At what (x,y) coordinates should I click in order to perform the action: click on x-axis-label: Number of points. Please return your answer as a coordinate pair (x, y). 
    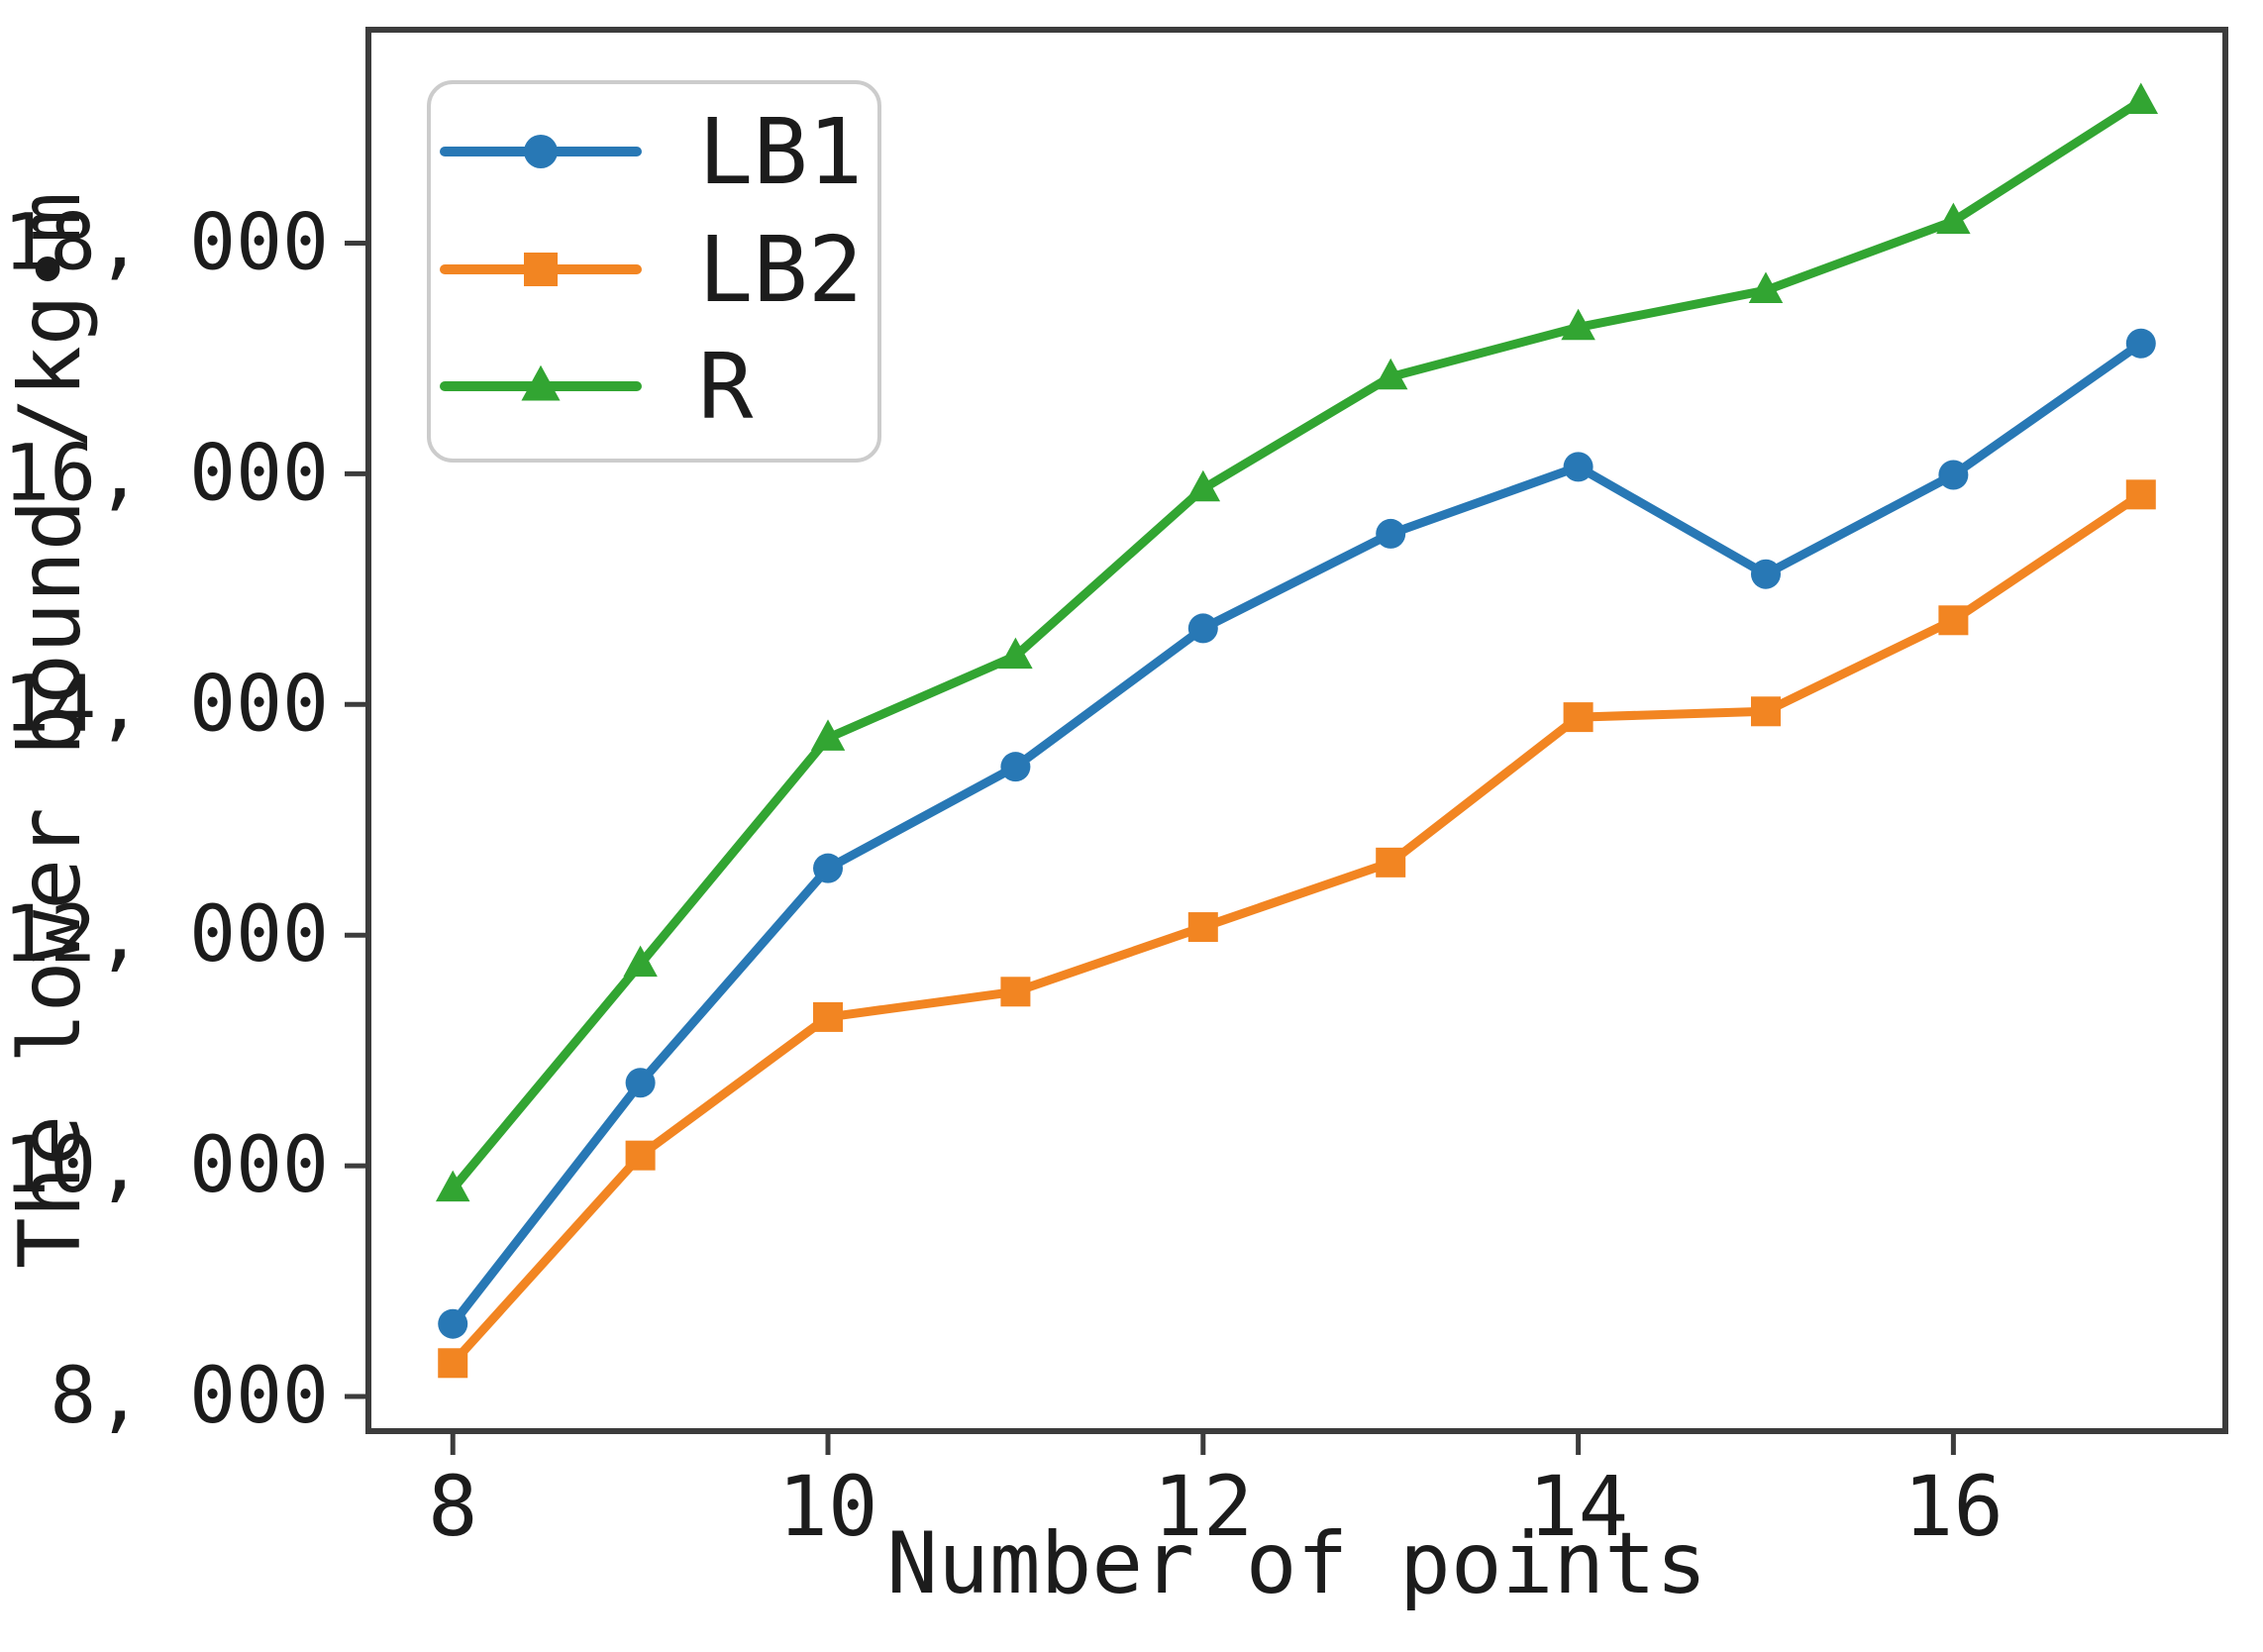
    Looking at the image, I should click on (1296, 1563).